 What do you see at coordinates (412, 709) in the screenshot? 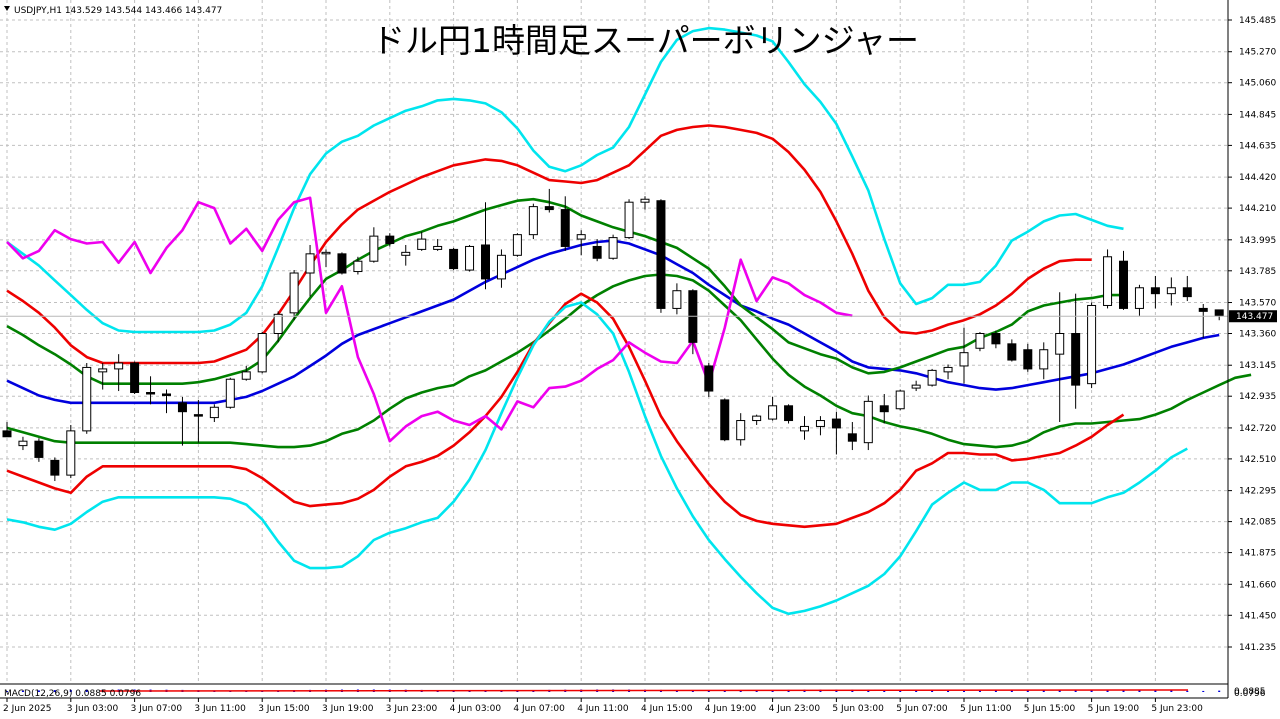
I see `x-tick-label: 3 Jun 23:00` at bounding box center [412, 709].